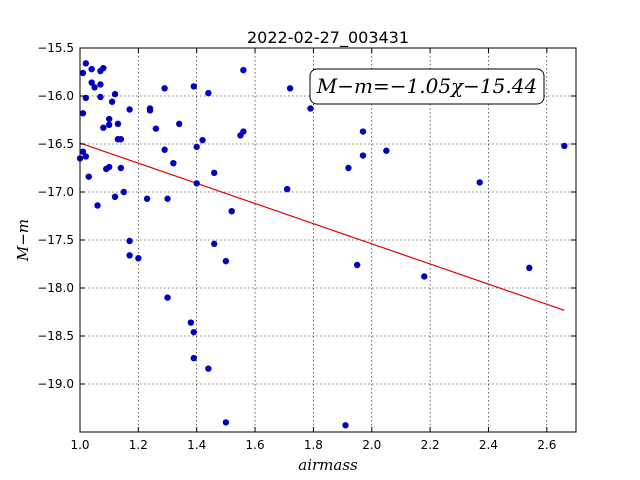 The image size is (640, 480). Describe the element at coordinates (55, 96) in the screenshot. I see `y-tick-label: −16.0` at that location.